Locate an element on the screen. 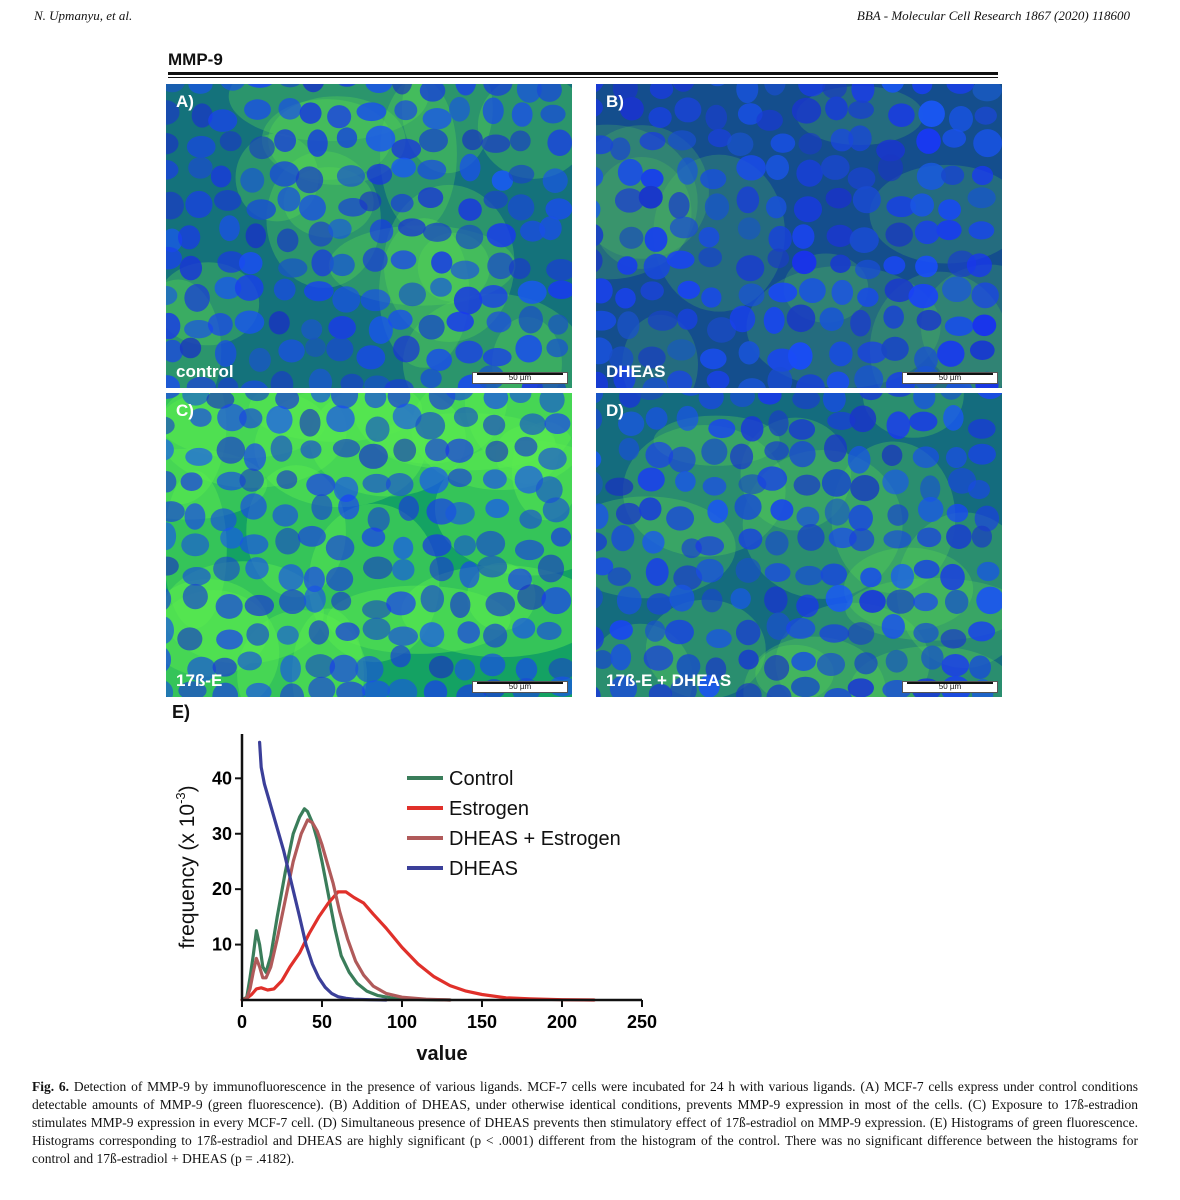 The image size is (1180, 1200). x-tick-label-5: 250 is located at coordinates (642, 1022).